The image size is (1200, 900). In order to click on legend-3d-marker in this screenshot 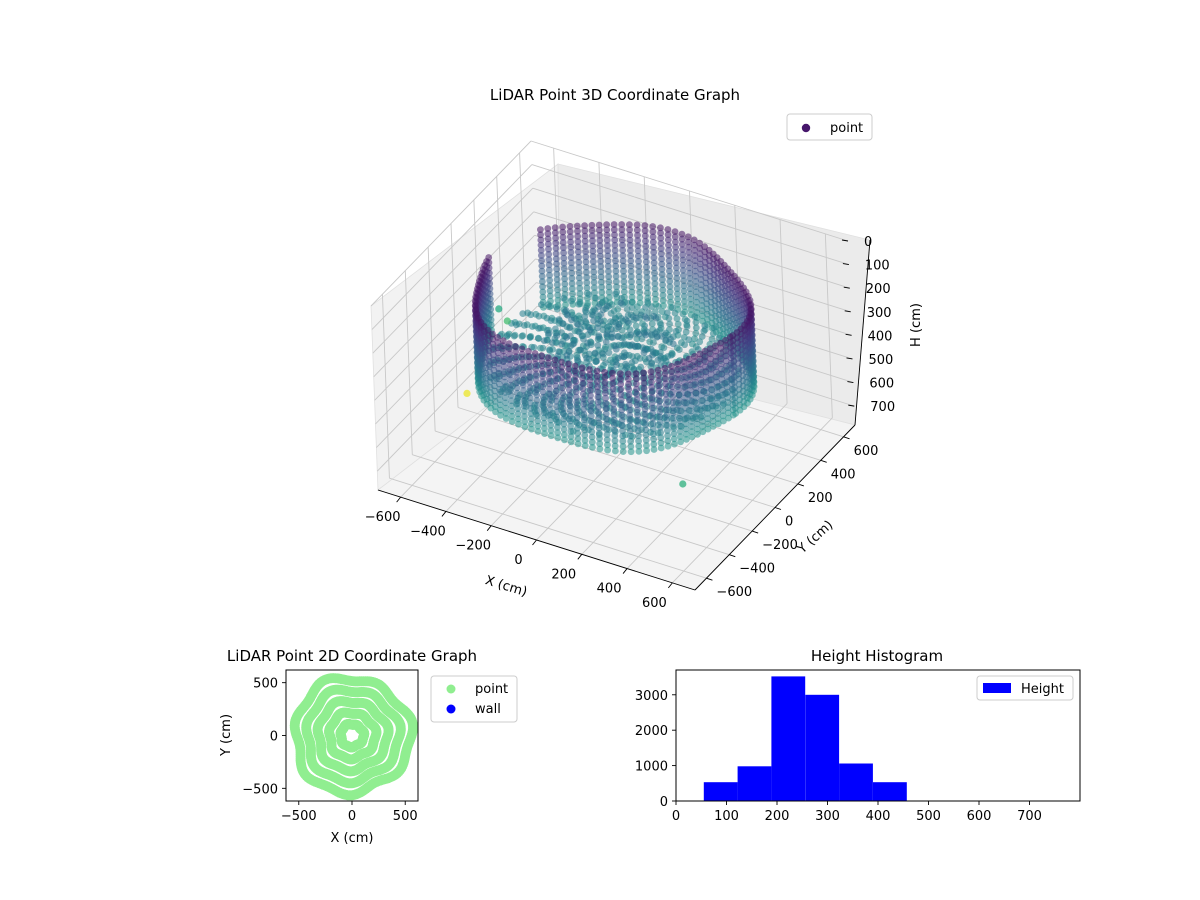, I will do `click(806, 128)`.